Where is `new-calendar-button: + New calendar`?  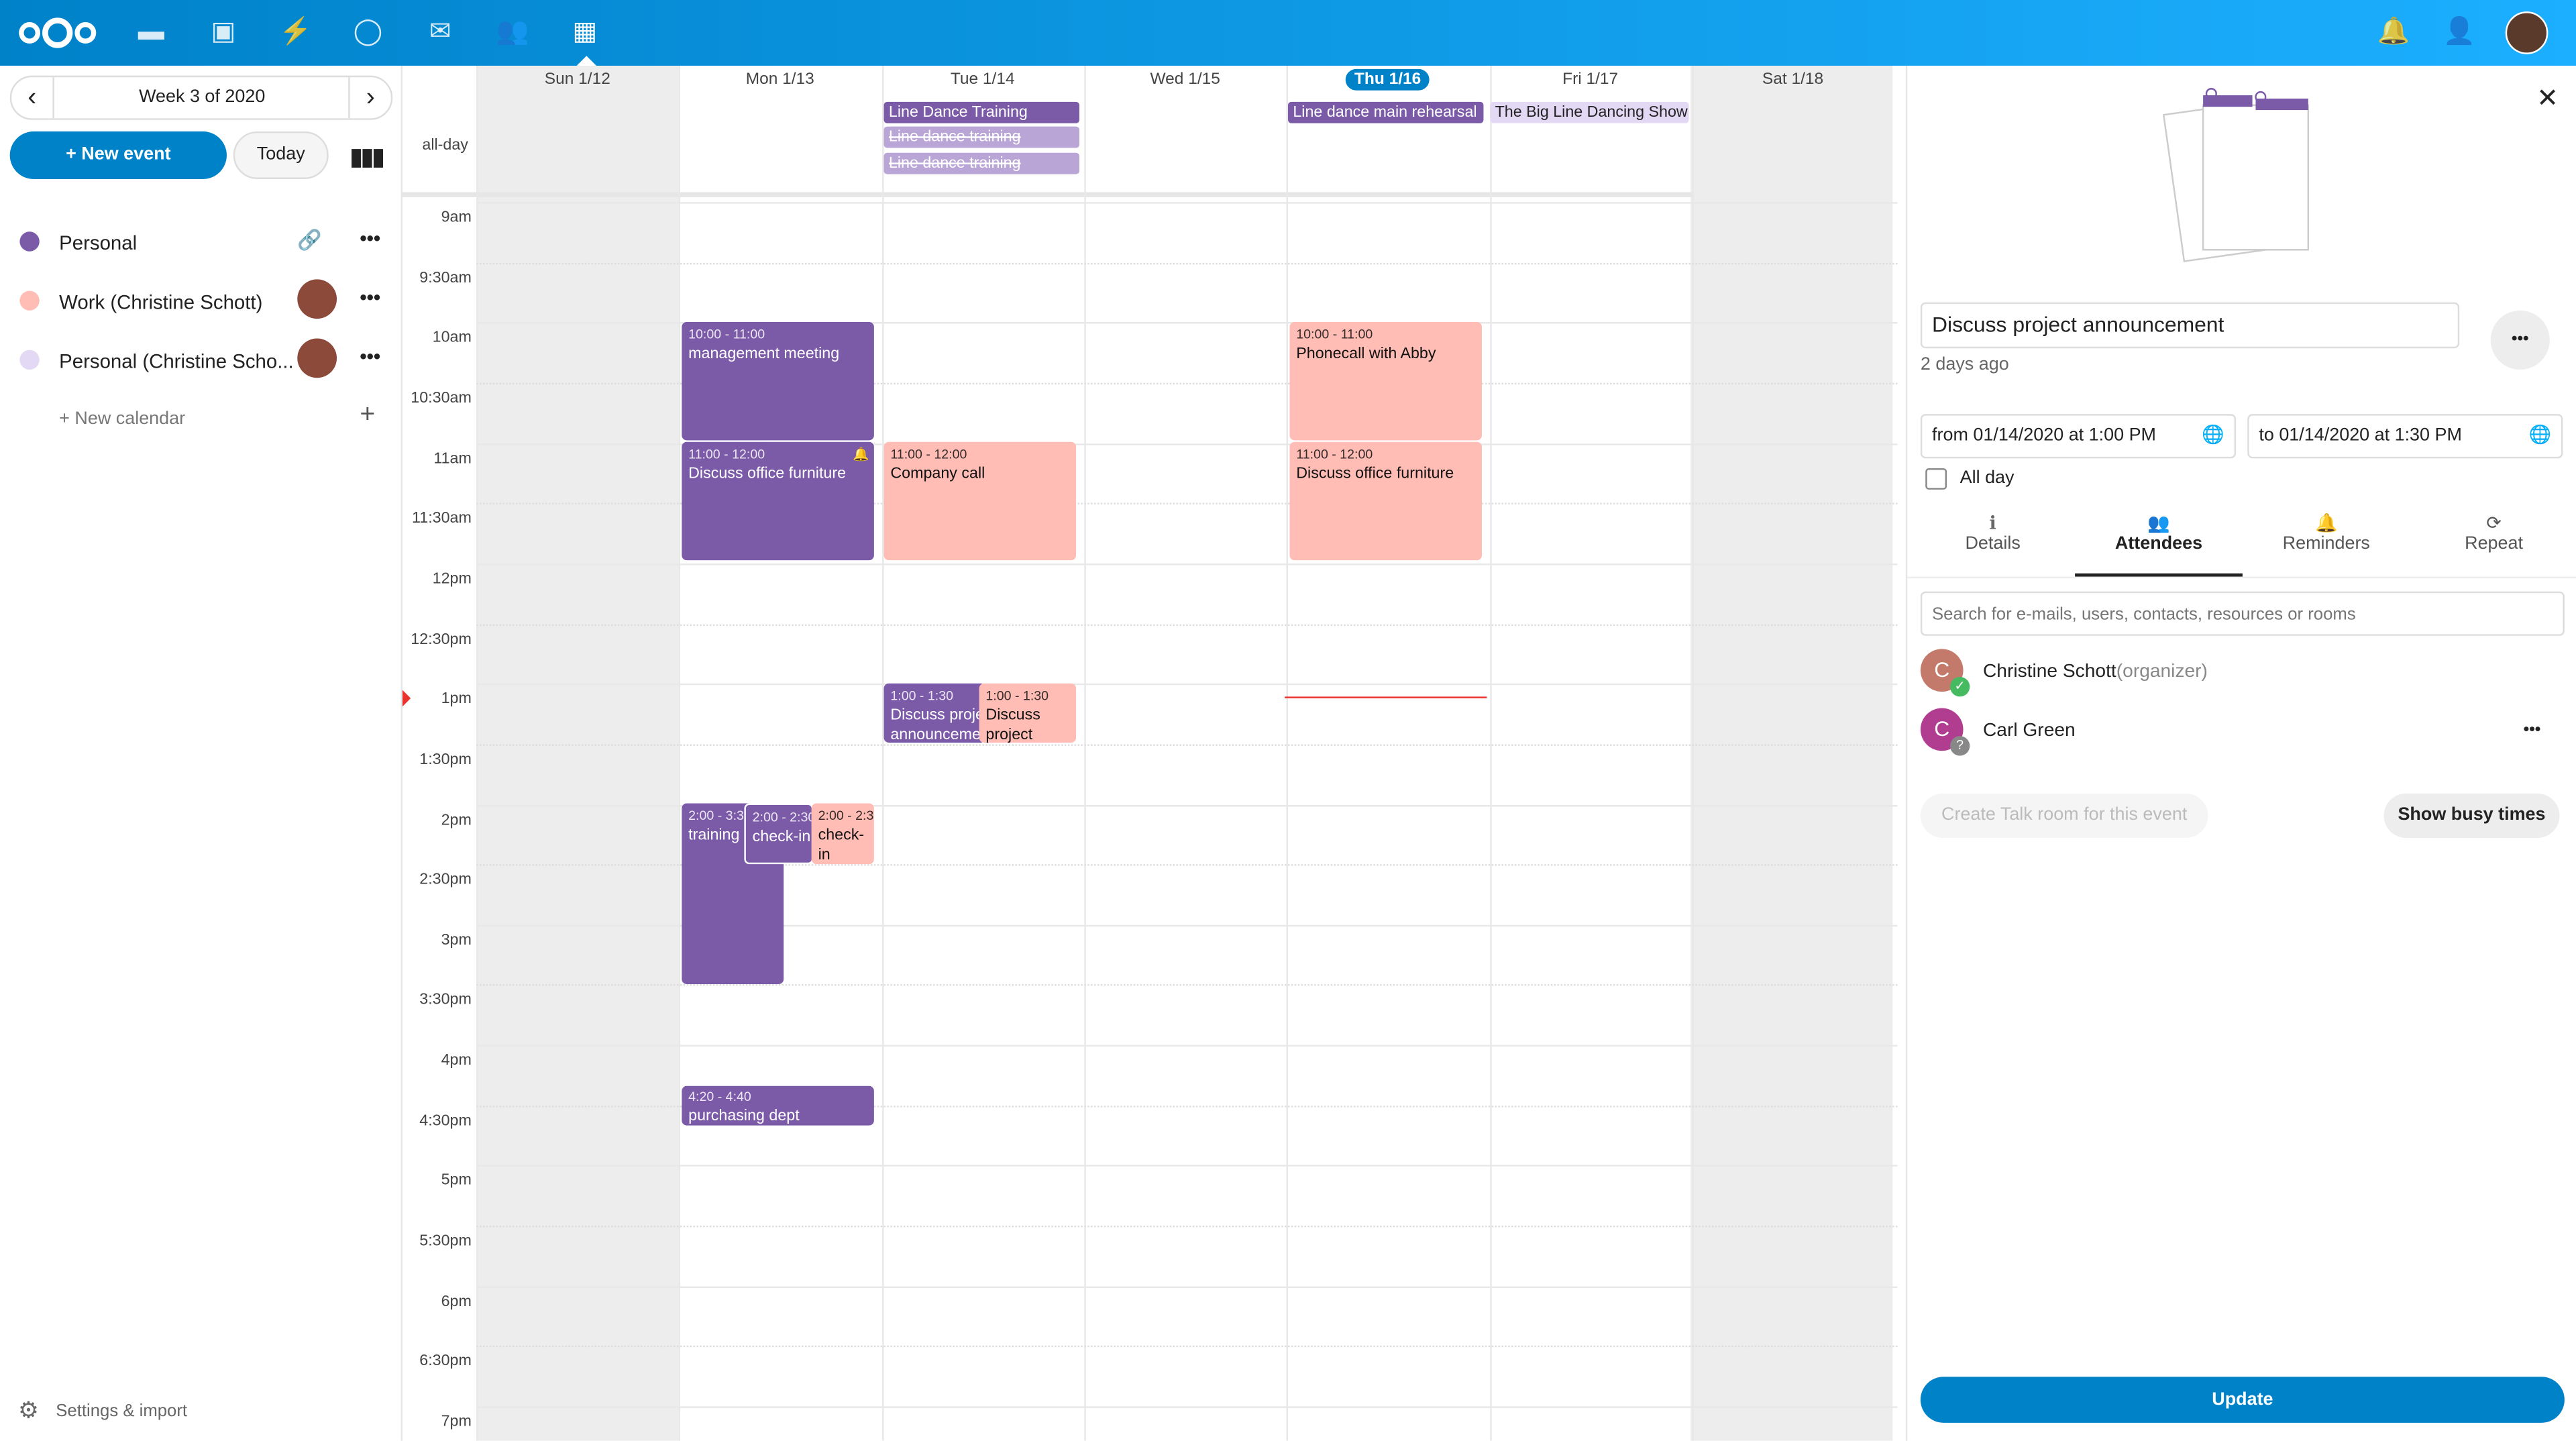
new-calendar-button: + New calendar is located at coordinates (122, 419).